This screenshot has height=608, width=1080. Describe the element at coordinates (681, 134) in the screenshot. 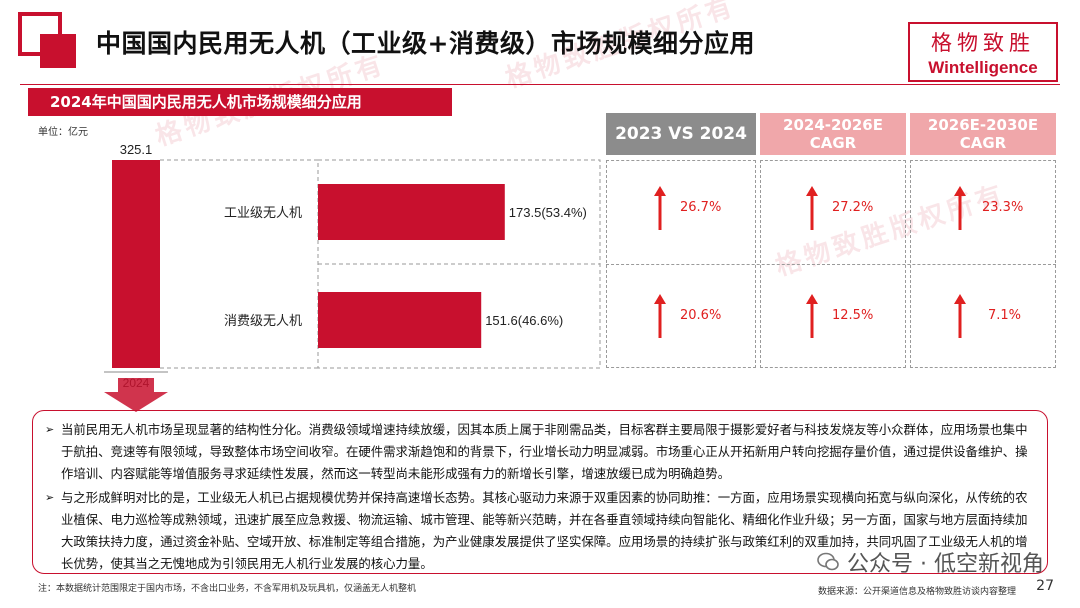

I see `table-header-yoy: 2023 VS 2024` at that location.